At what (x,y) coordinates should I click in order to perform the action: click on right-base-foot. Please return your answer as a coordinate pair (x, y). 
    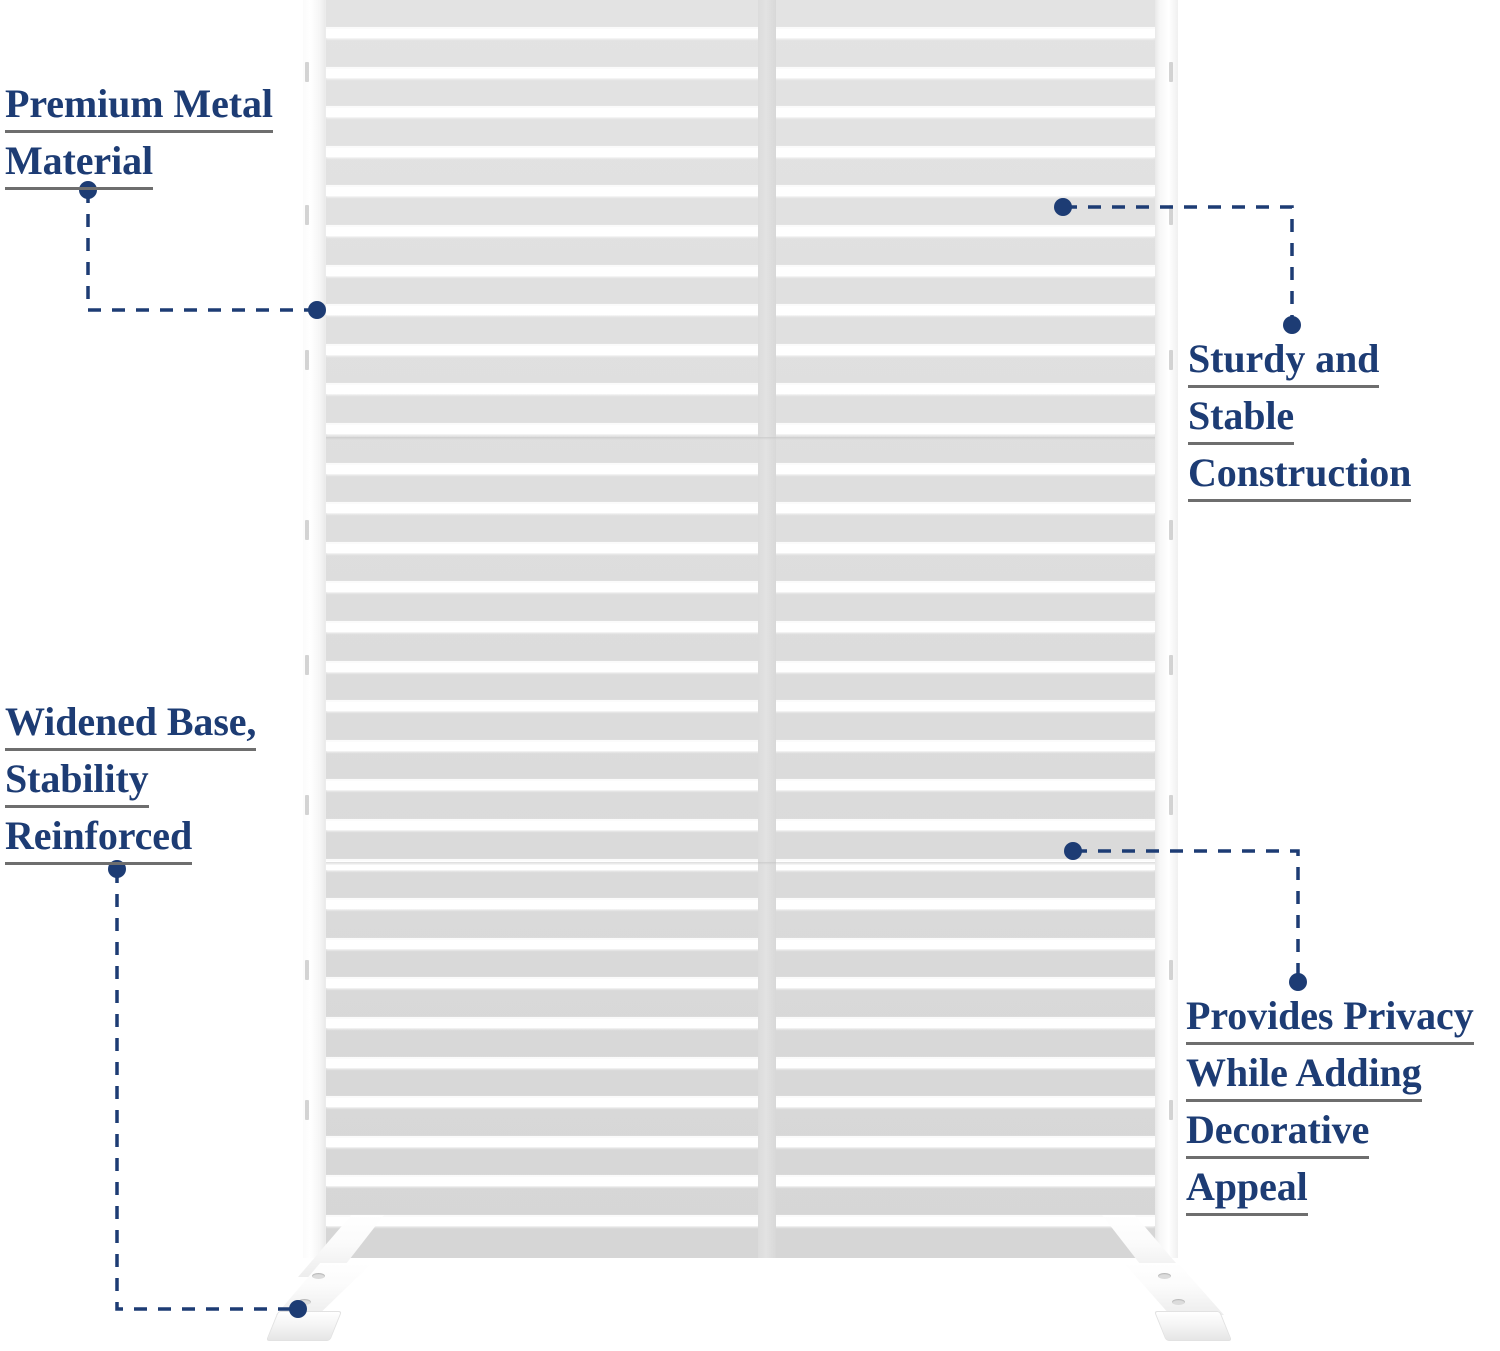
    Looking at the image, I should click on (1168, 1283).